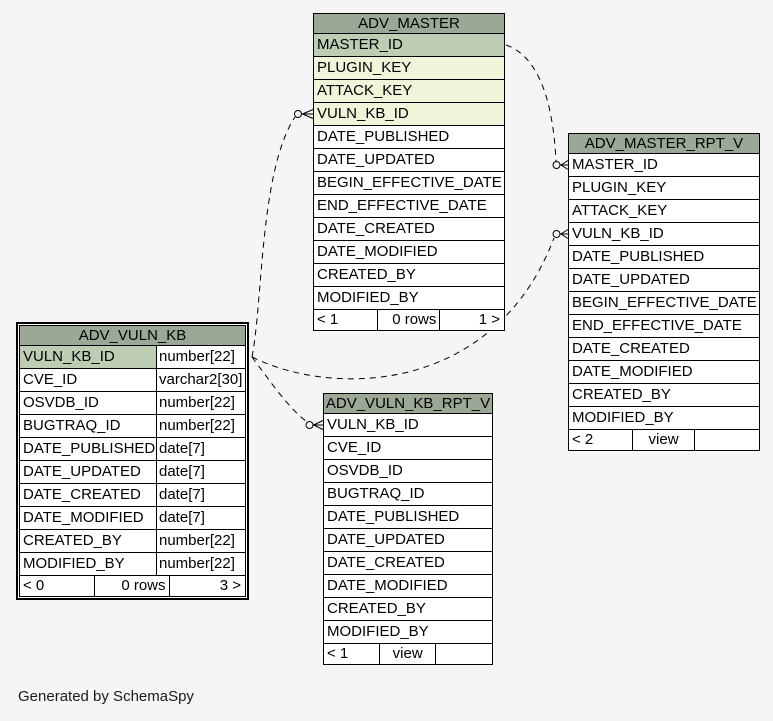 The width and height of the screenshot is (773, 721). I want to click on schemaspy-credit: Generated by SchemaSpy, so click(106, 696).